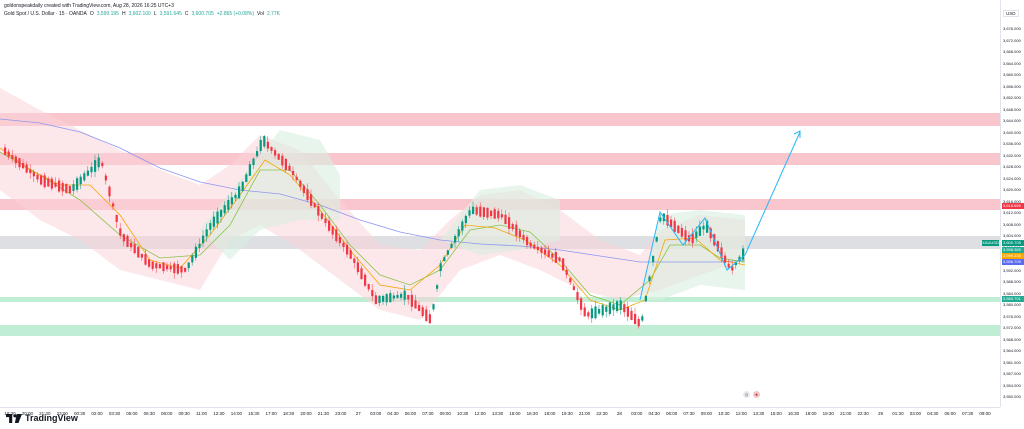 Image resolution: width=1024 pixels, height=429 pixels. What do you see at coordinates (410, 413) in the screenshot?
I see `time-tick-label: 06:00` at bounding box center [410, 413].